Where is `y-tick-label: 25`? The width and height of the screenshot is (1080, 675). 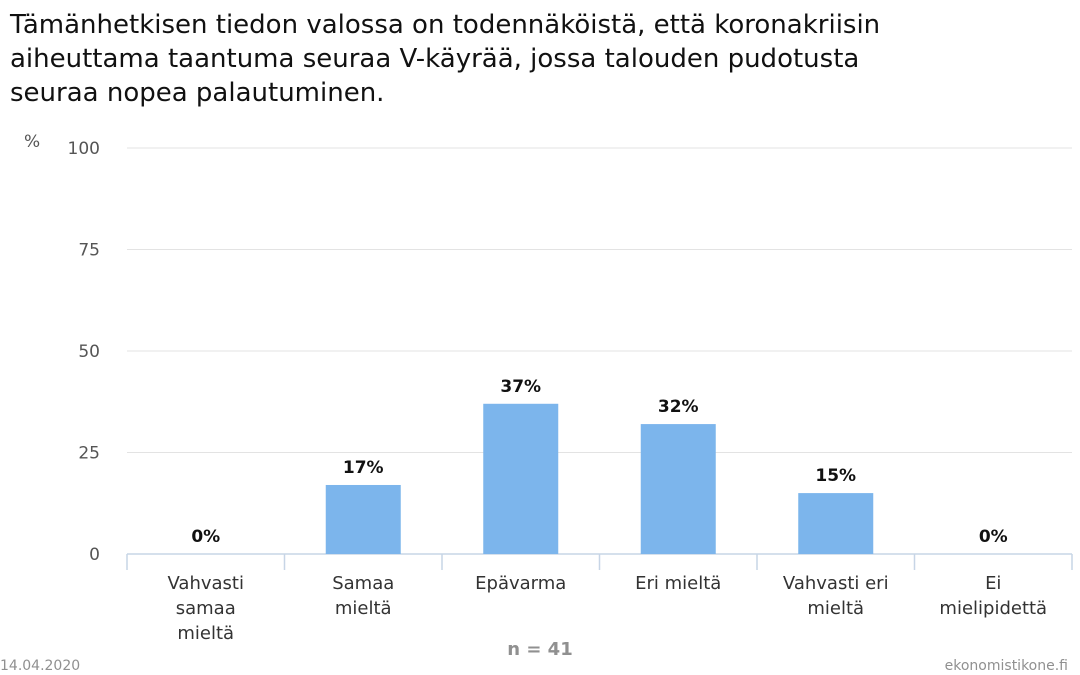
y-tick-label: 25 is located at coordinates (89, 454).